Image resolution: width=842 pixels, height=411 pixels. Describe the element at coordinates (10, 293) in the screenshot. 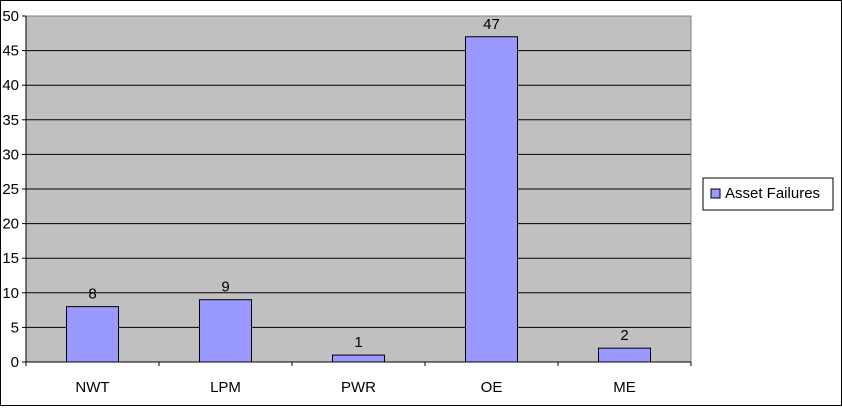

I see `y-tick-label: 10` at that location.